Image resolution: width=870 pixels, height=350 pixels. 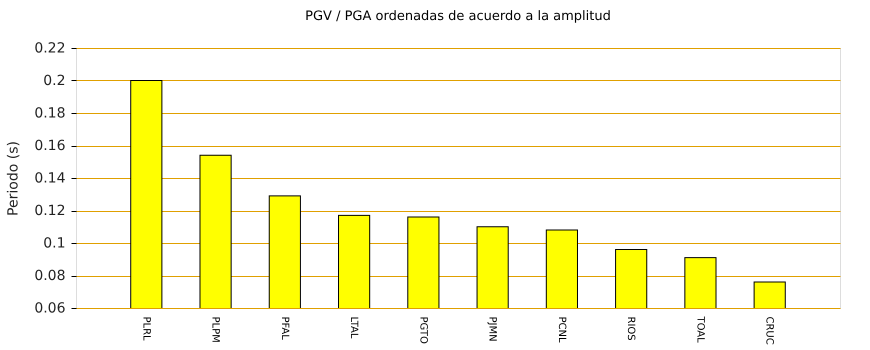 I want to click on x-tick-label: PCNL, so click(x=561, y=329).